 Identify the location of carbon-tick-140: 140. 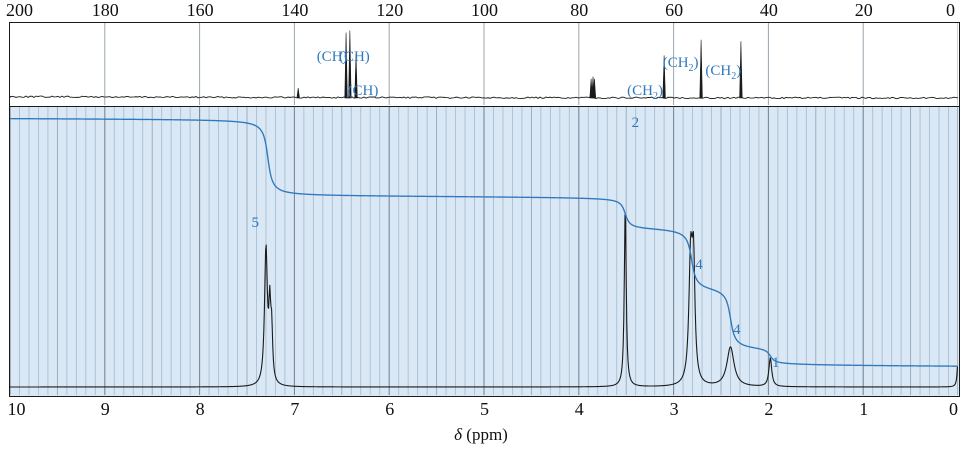
(295, 10).